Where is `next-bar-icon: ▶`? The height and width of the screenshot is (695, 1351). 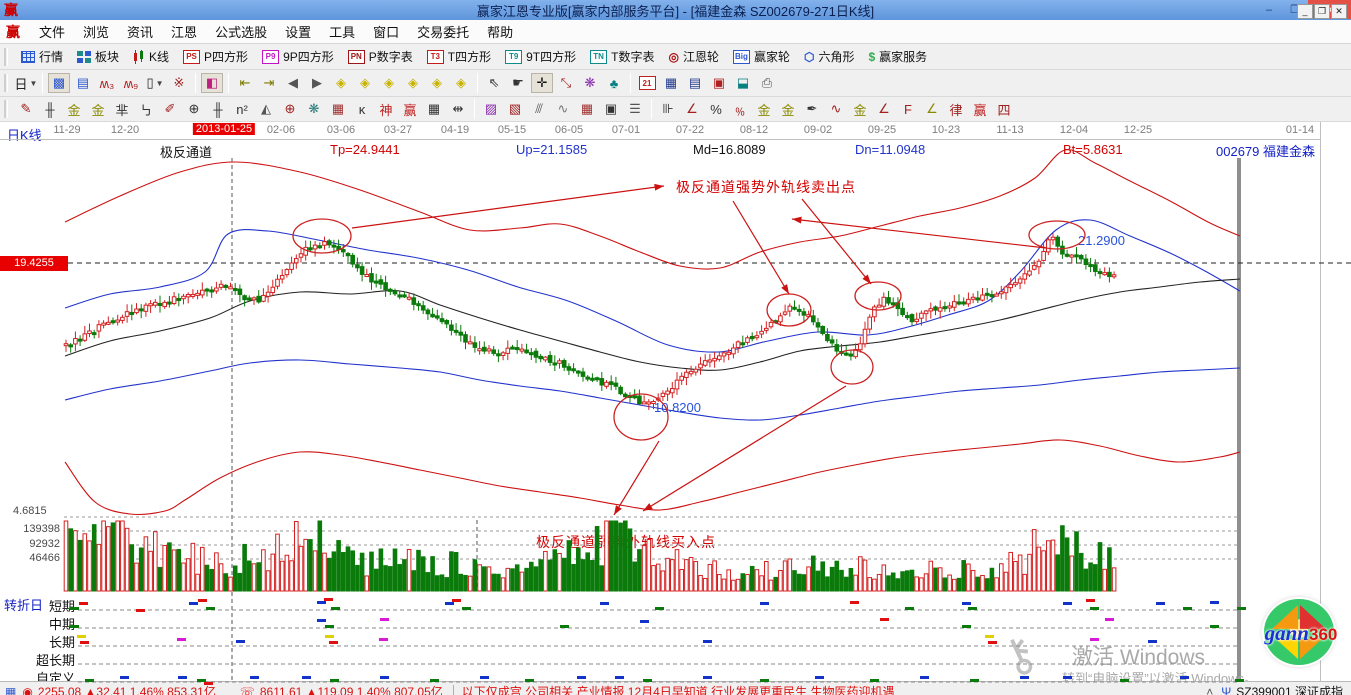 next-bar-icon: ▶ is located at coordinates (317, 82).